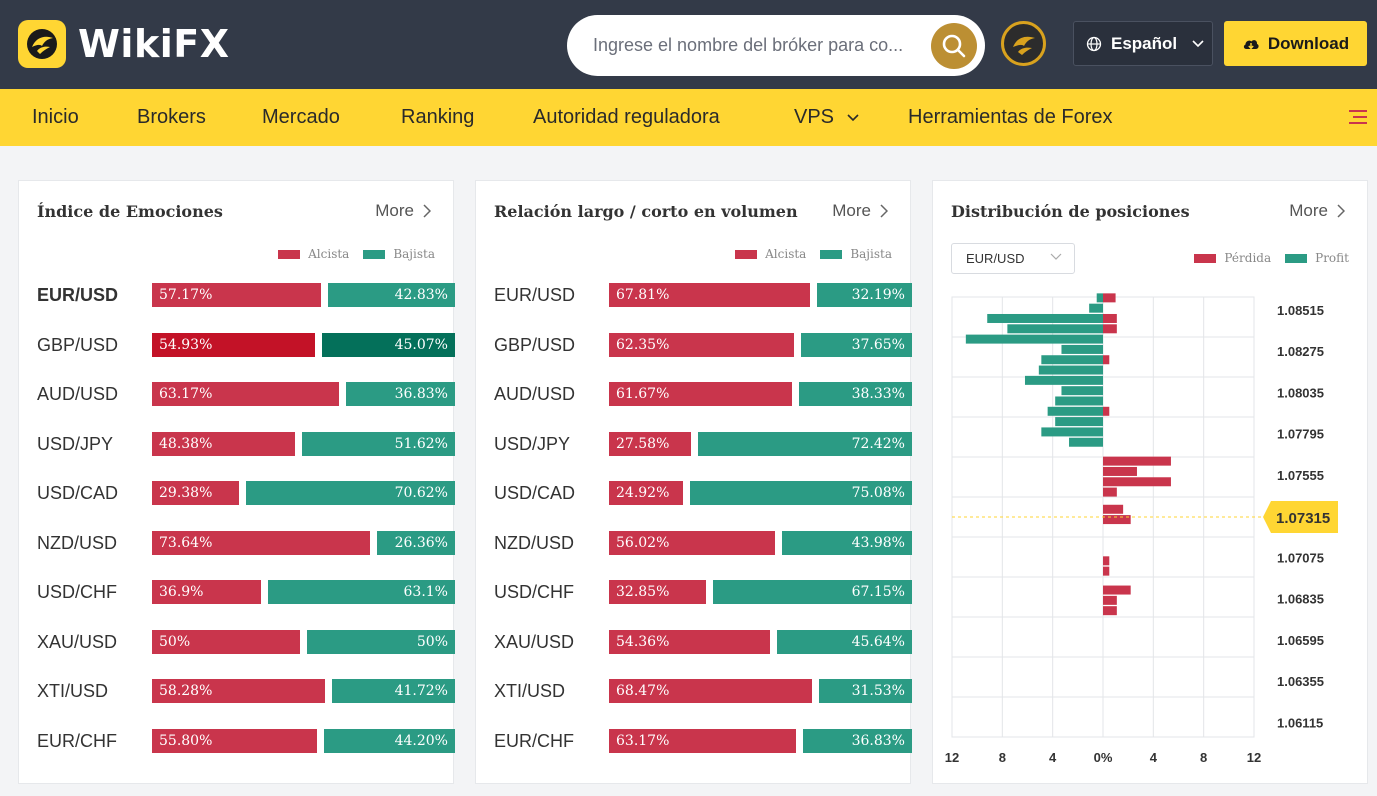  Describe the element at coordinates (235, 740) in the screenshot. I see `bull-bar: 55.80%` at that location.